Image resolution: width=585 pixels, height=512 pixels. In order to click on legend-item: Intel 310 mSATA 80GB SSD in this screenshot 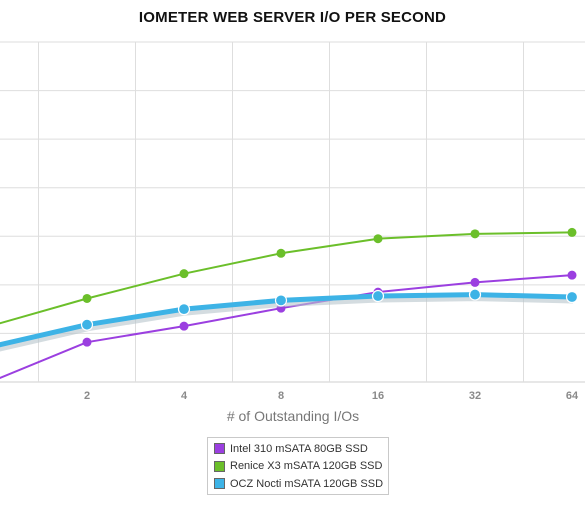, I will do `click(301, 449)`.